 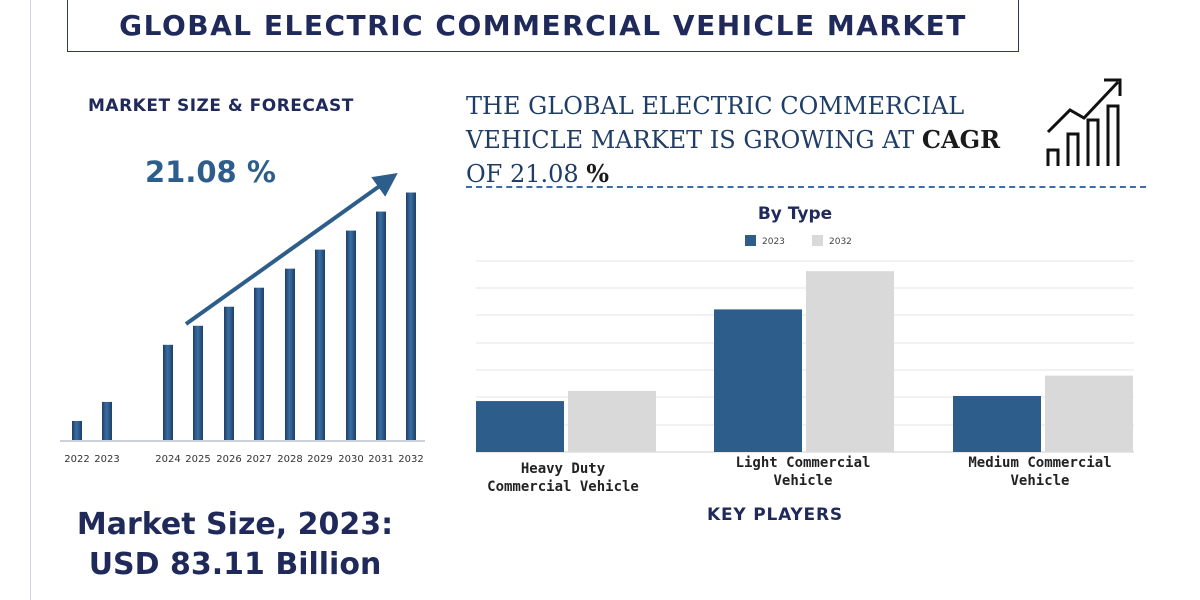 I want to click on forecast-bar-2029, so click(x=320, y=344).